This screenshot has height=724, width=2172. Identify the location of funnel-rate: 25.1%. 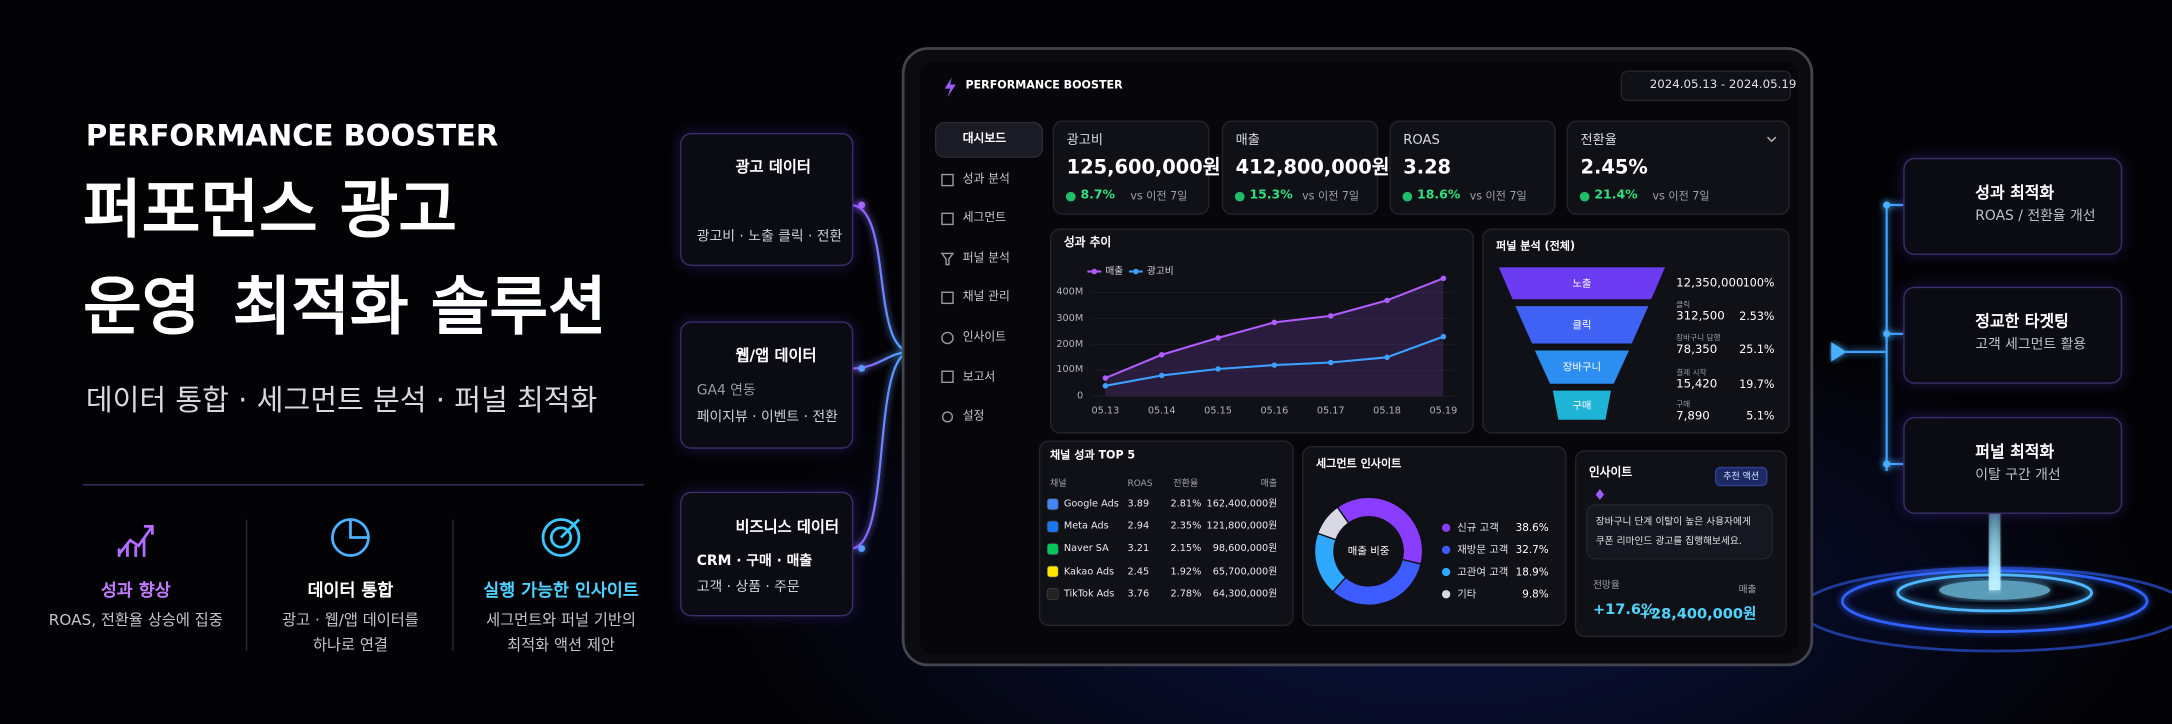
(1757, 349).